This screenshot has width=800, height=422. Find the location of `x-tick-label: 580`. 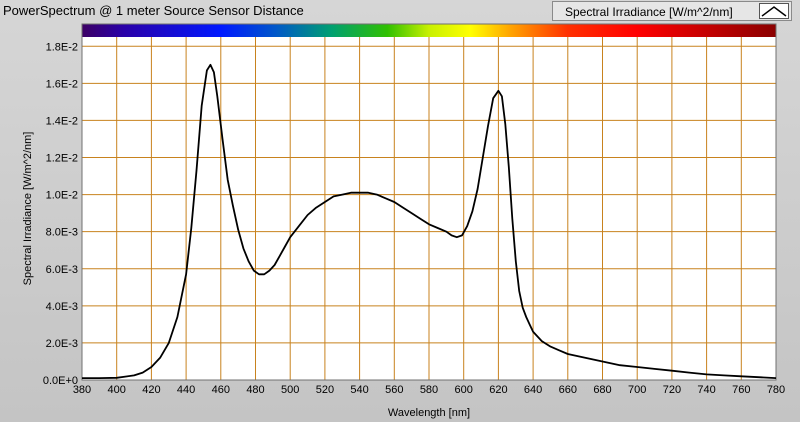

x-tick-label: 580 is located at coordinates (429, 390).